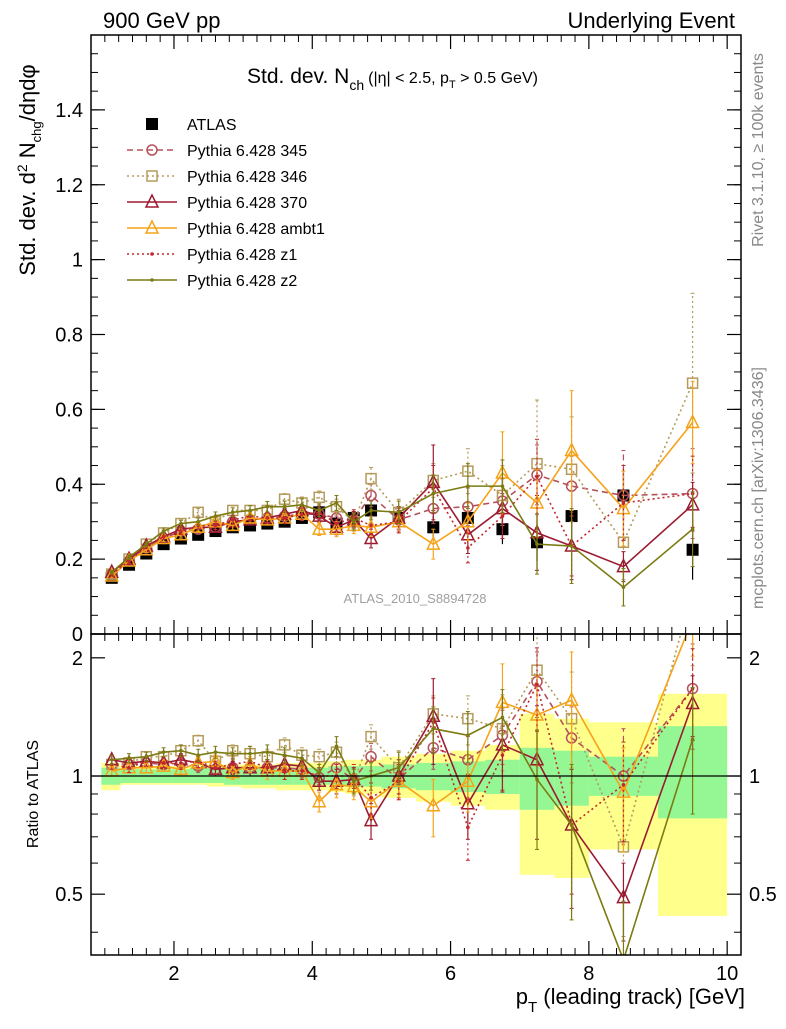  Describe the element at coordinates (312, 974) in the screenshot. I see `x-tick-label: 4` at that location.